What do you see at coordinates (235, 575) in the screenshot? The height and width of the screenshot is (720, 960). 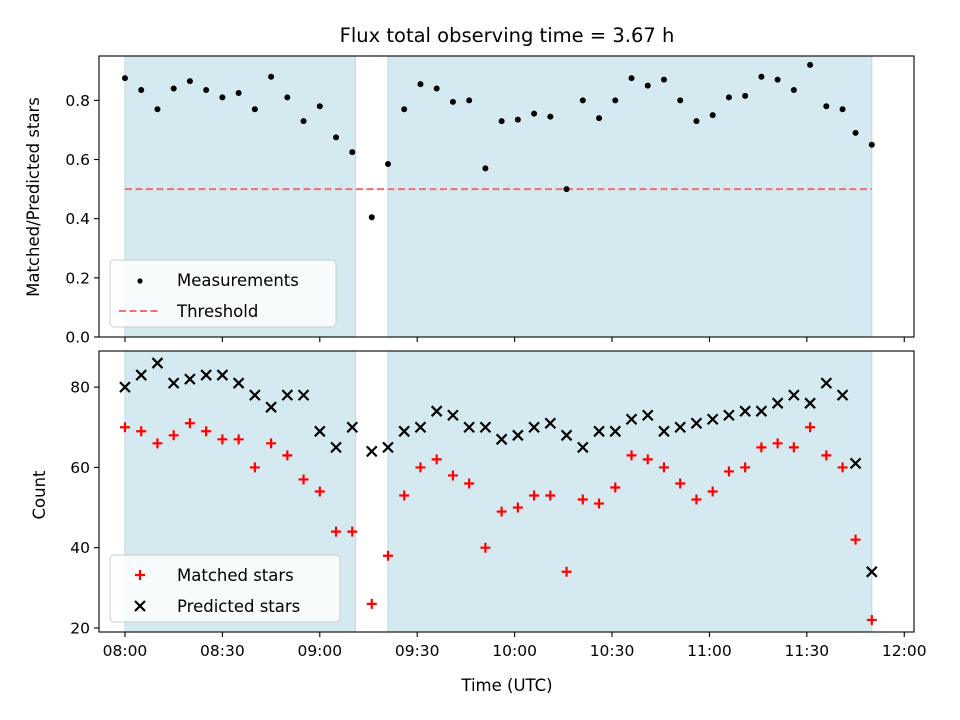 I see `legend-label: Matched stars` at bounding box center [235, 575].